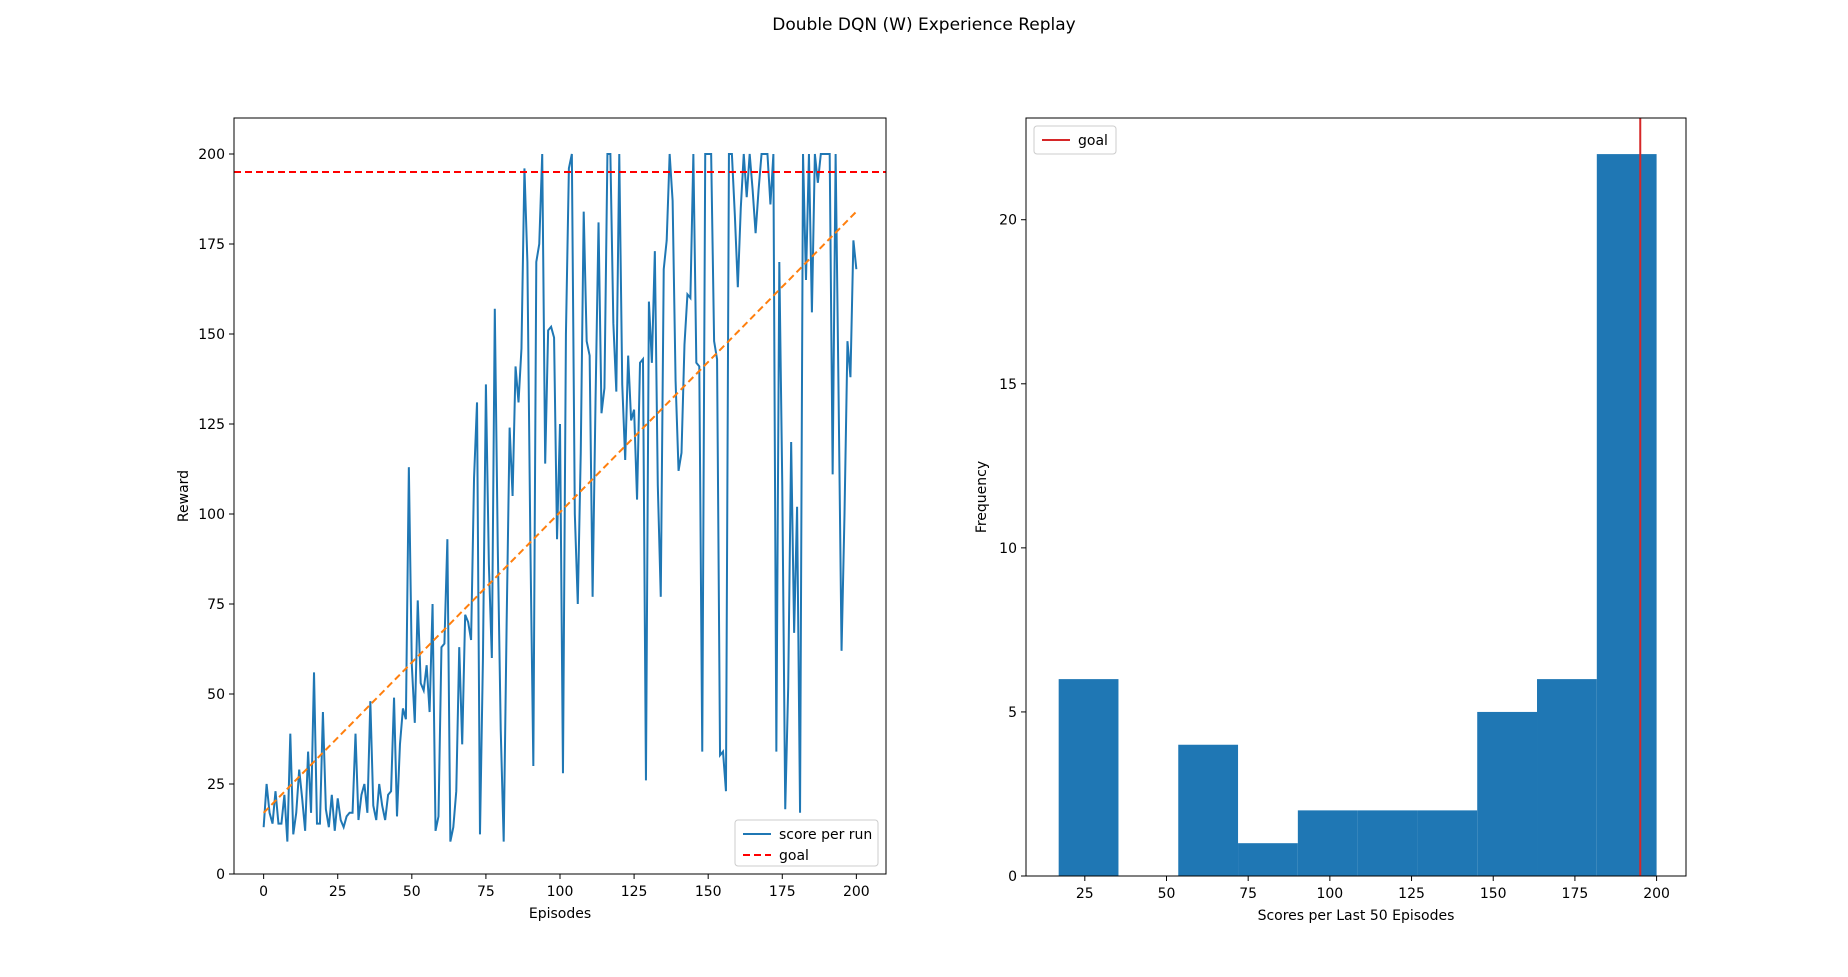 The width and height of the screenshot is (1848, 977). Describe the element at coordinates (1012, 713) in the screenshot. I see `y-tick-label: 5` at that location.